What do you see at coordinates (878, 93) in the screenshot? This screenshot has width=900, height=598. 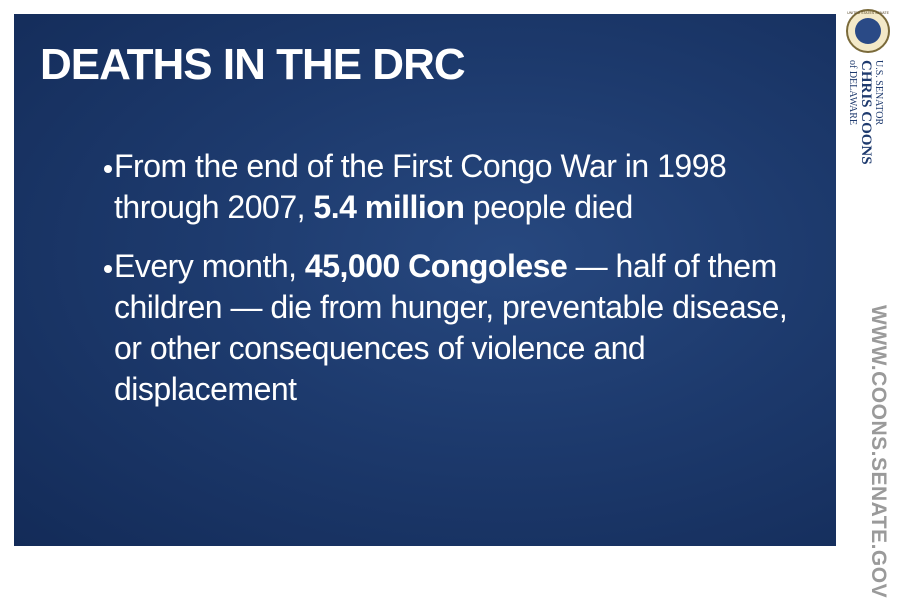 I see `senator-office: U.S. SENATOR` at bounding box center [878, 93].